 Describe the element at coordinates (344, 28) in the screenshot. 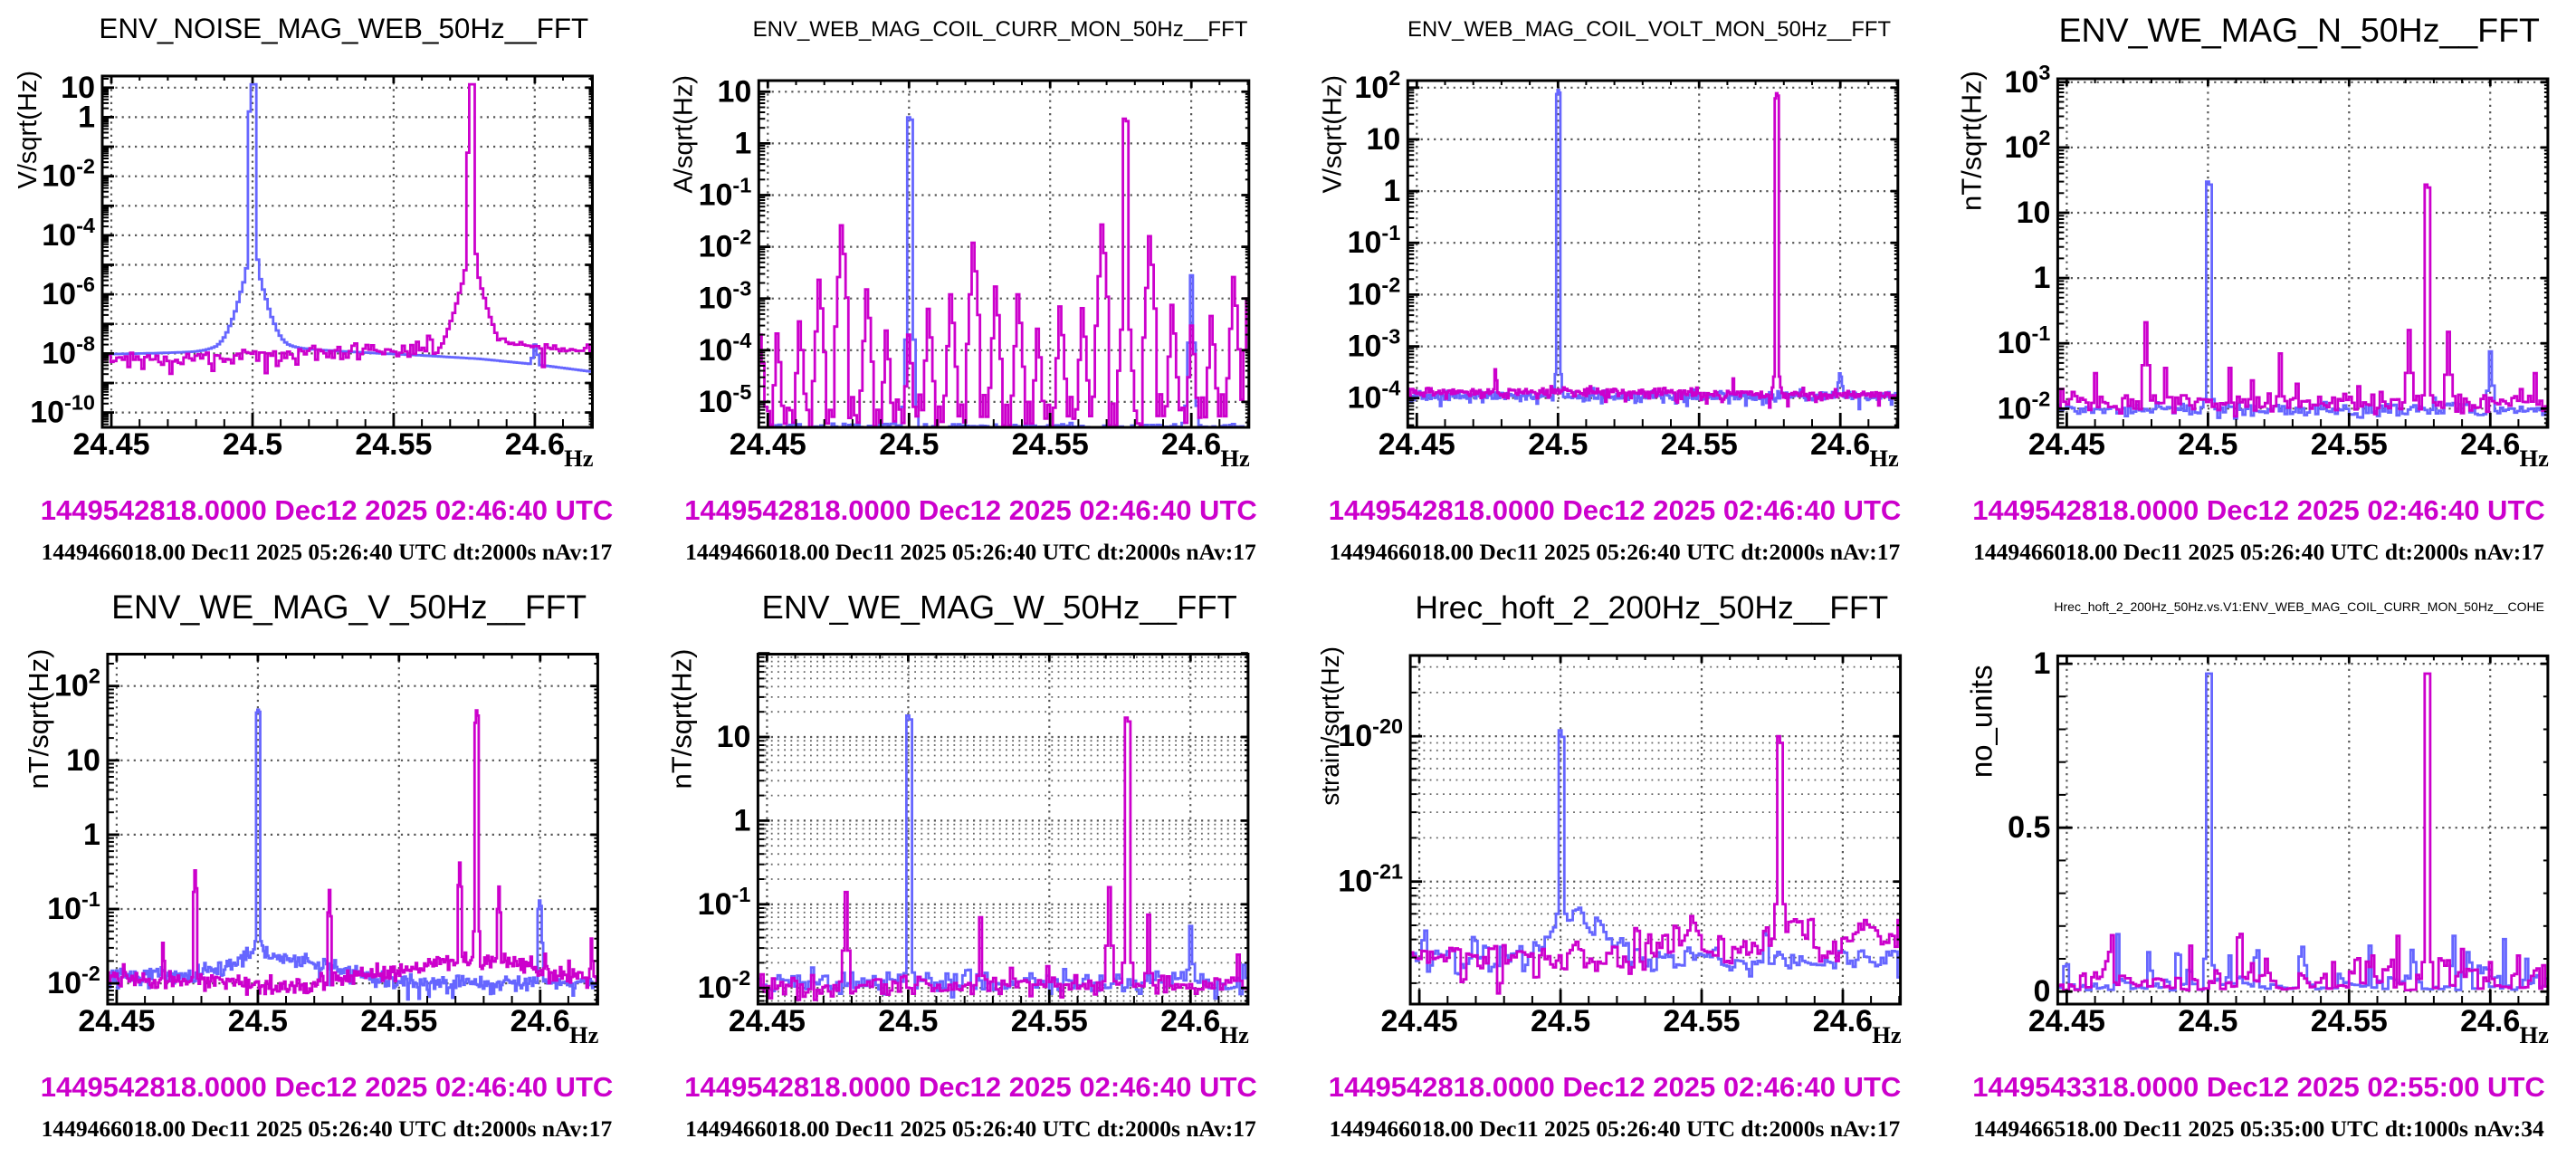

I see `svg-text: ENV_NOISE_MAG_WEB_50Hz__FFT` at that location.